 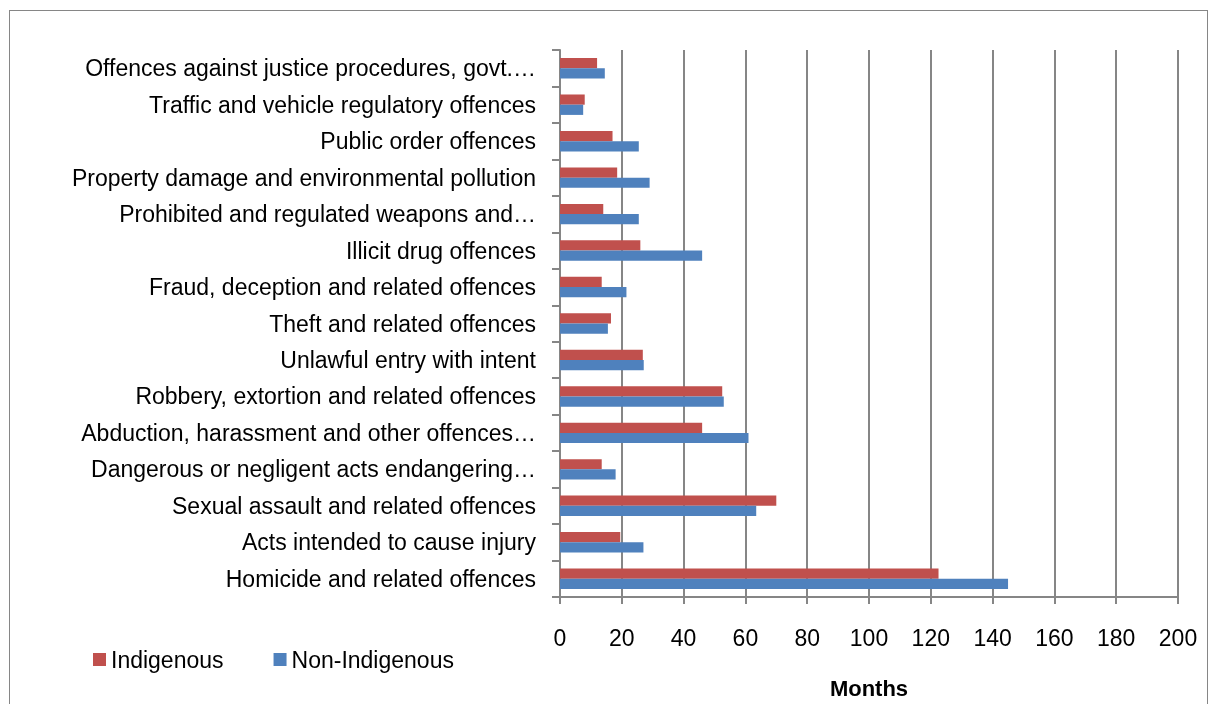 What do you see at coordinates (869, 688) in the screenshot?
I see `x-axis-title: Months` at bounding box center [869, 688].